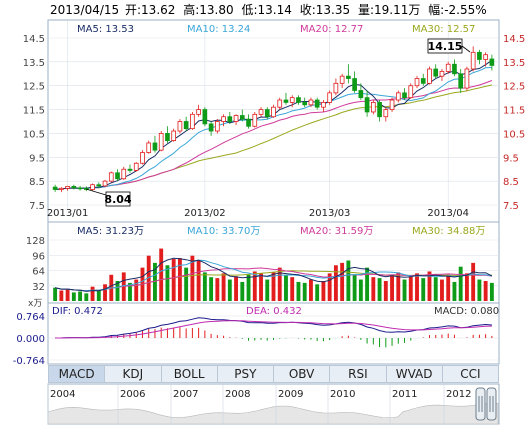 The width and height of the screenshot is (525, 427). I want to click on price-x-tick-label: 2013/03, so click(330, 213).